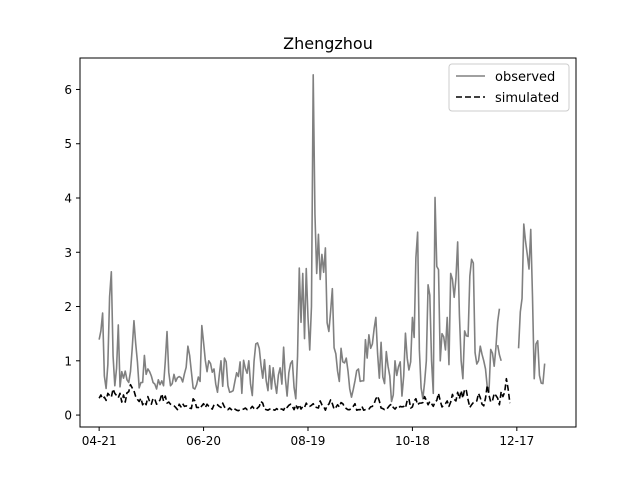 The height and width of the screenshot is (480, 640). I want to click on y-tick-label: 1, so click(68, 361).